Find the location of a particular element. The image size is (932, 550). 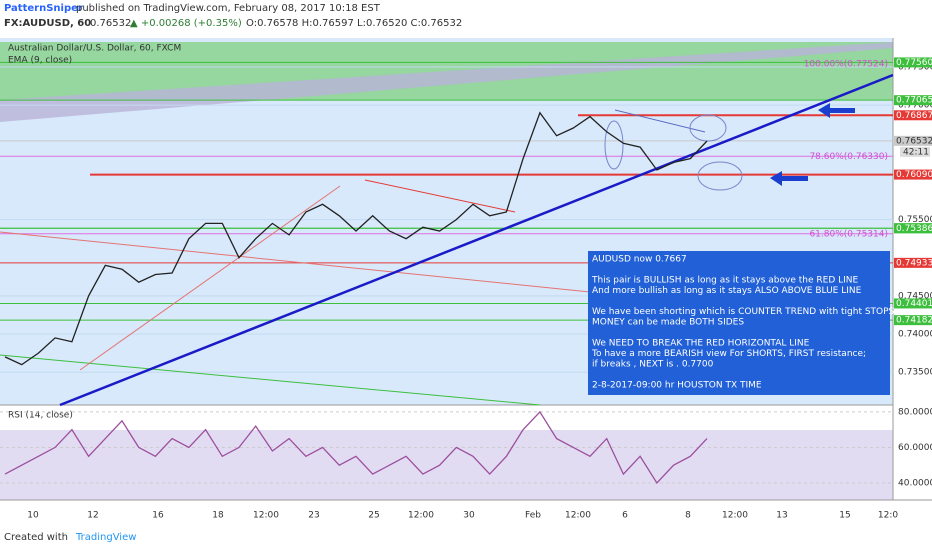

rsi-band is located at coordinates (446, 465).